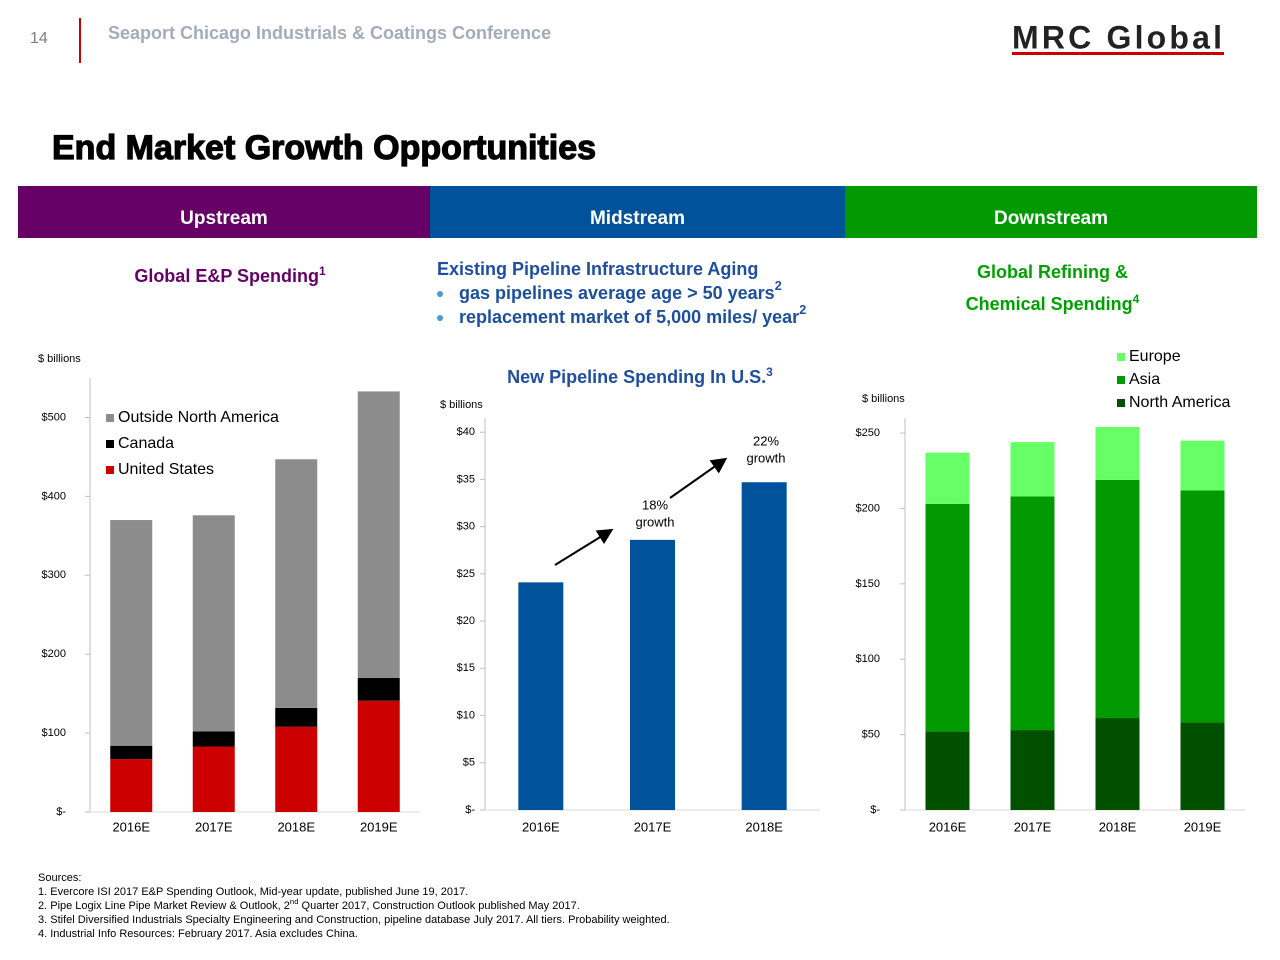 This screenshot has width=1280, height=960. Describe the element at coordinates (1155, 356) in the screenshot. I see `legend-label: Europe` at that location.